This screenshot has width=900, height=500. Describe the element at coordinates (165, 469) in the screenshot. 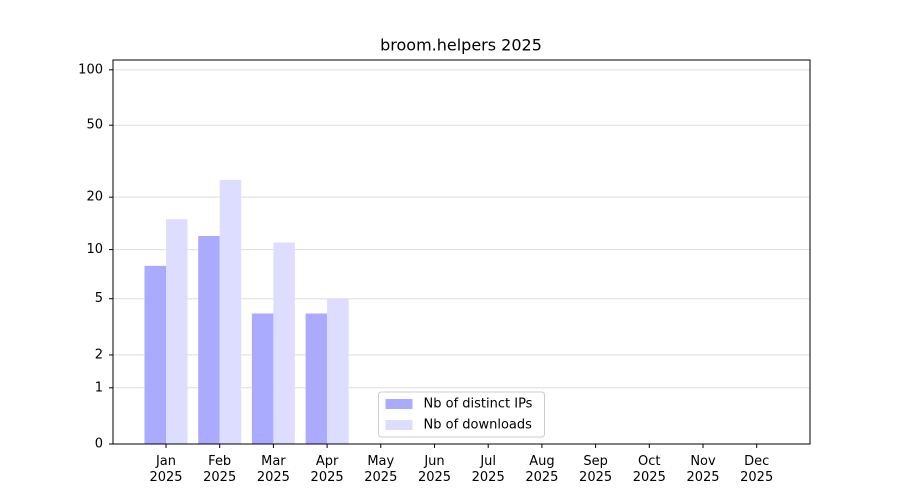

I see `x-tick-label: Jan 2025` at that location.